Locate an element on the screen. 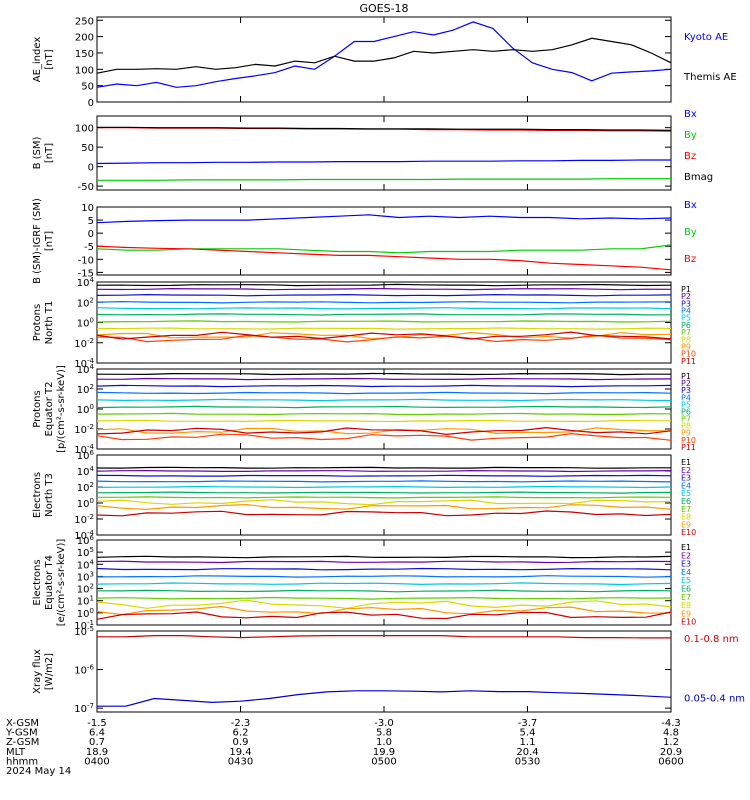 This screenshot has height=800, width=750. x-row-label: X-GSM is located at coordinates (22, 723).